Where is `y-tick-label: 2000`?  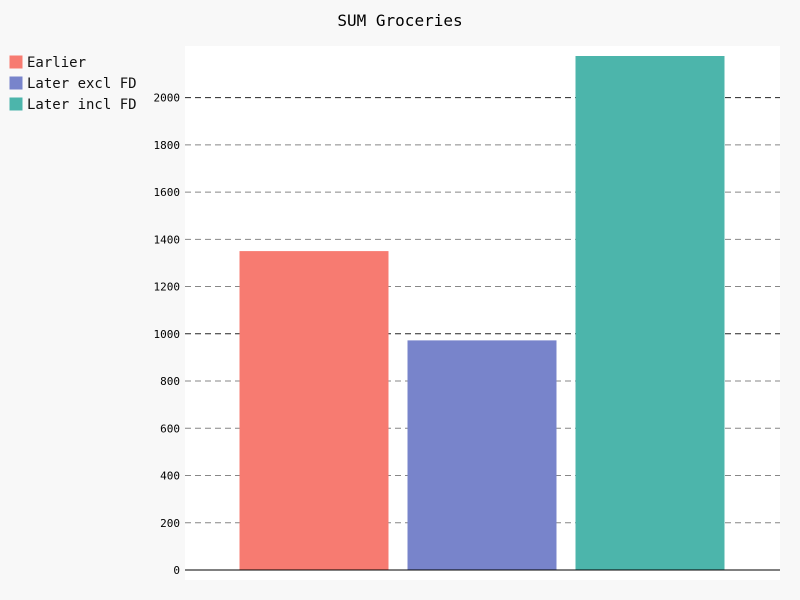
y-tick-label: 2000 is located at coordinates (167, 98).